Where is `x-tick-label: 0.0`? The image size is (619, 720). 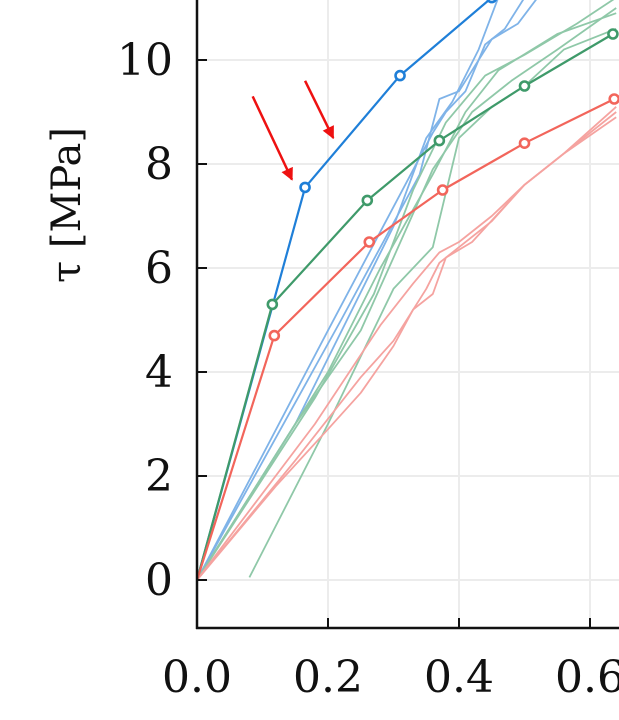 x-tick-label: 0.0 is located at coordinates (197, 677).